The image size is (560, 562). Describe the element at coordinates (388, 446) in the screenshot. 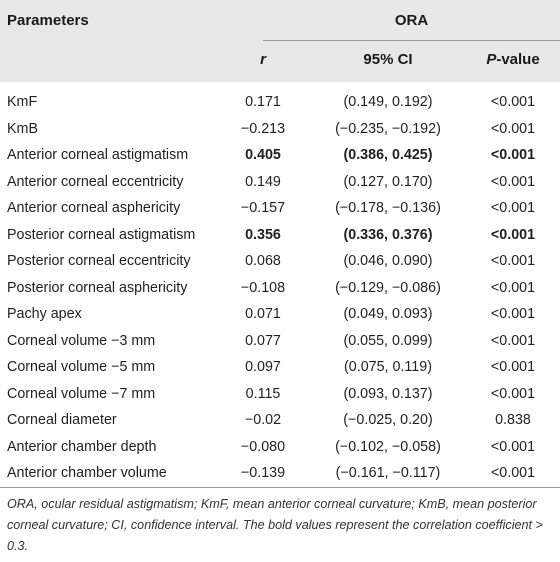

I see `cell-95-ci: (−0.102, −0.058)` at that location.